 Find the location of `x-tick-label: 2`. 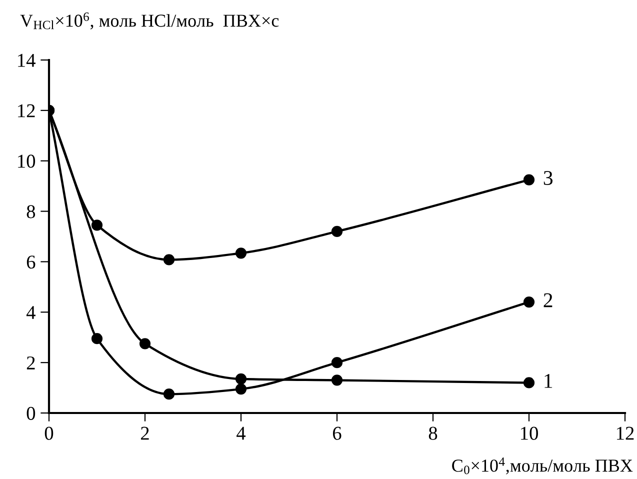

x-tick-label: 2 is located at coordinates (144, 433).